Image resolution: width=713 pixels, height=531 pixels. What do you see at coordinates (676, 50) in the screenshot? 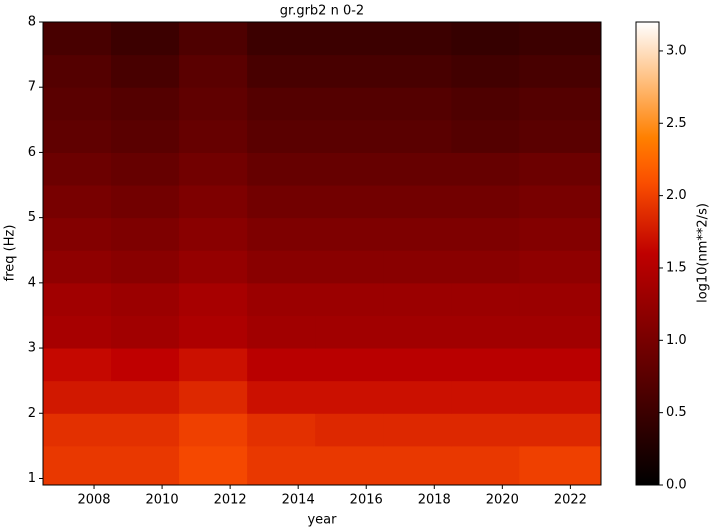
I see `colorbar-tick-label: 3.0` at bounding box center [676, 50].